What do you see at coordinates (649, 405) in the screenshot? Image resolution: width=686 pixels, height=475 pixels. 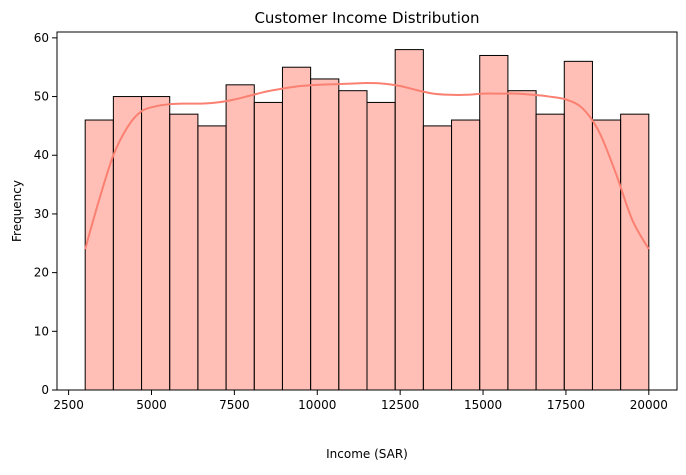 I see `x-tick-label: 20000` at bounding box center [649, 405].